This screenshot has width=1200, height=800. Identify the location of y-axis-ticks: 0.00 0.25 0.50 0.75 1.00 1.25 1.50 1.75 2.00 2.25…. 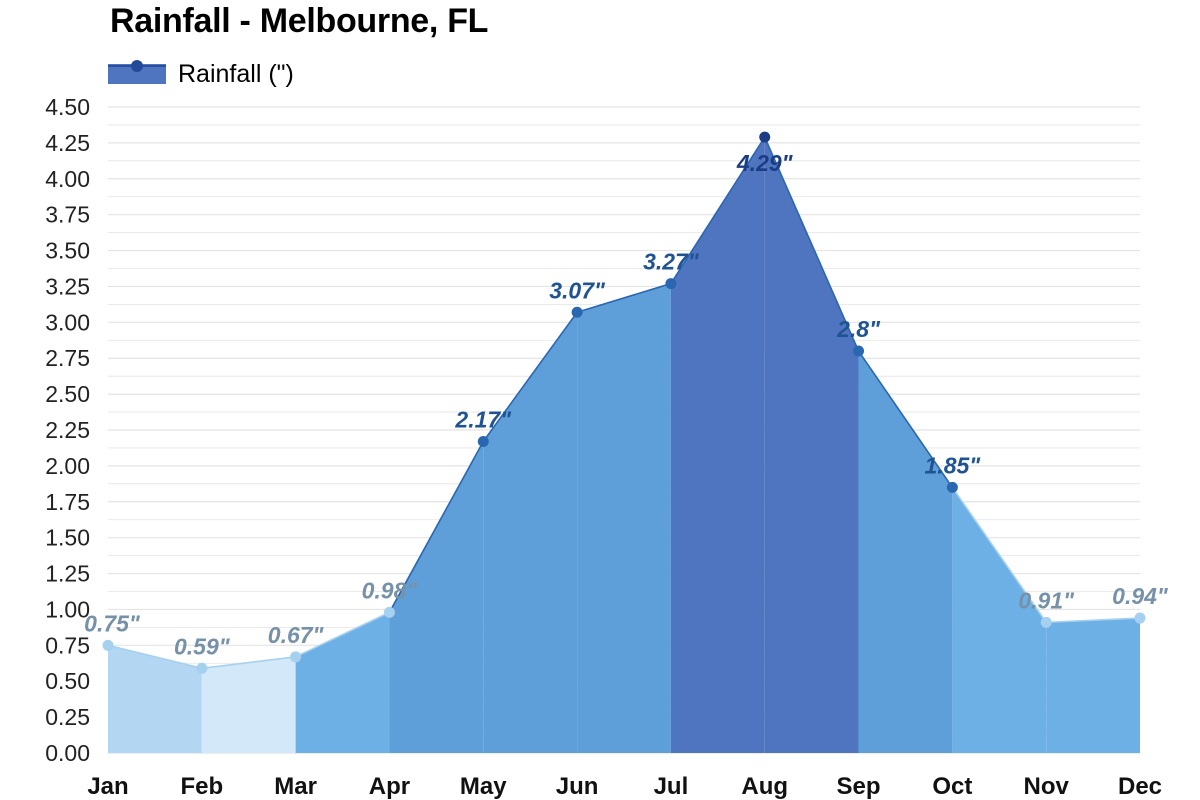
(67, 430).